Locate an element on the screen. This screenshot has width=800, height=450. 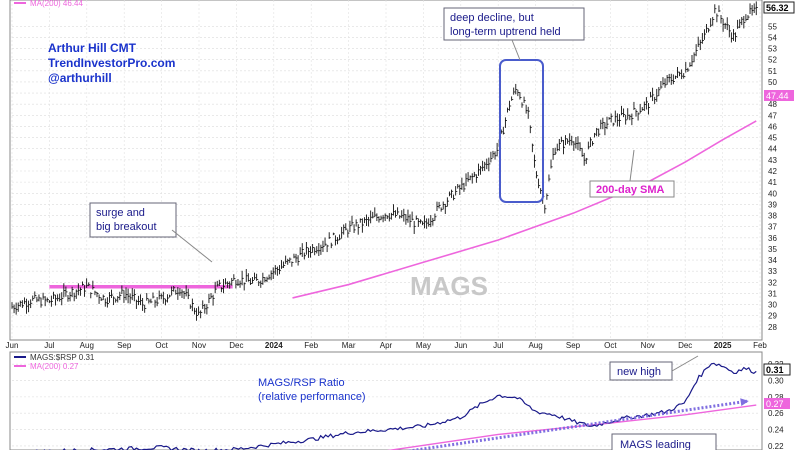
price-y-tick: 39 is located at coordinates (772, 204).